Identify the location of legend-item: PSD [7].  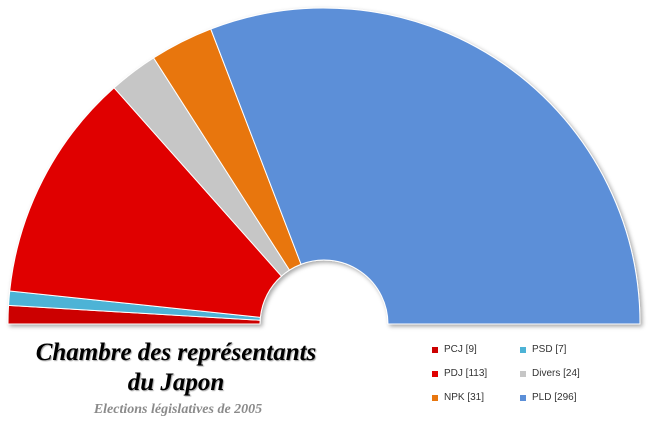
(543, 349).